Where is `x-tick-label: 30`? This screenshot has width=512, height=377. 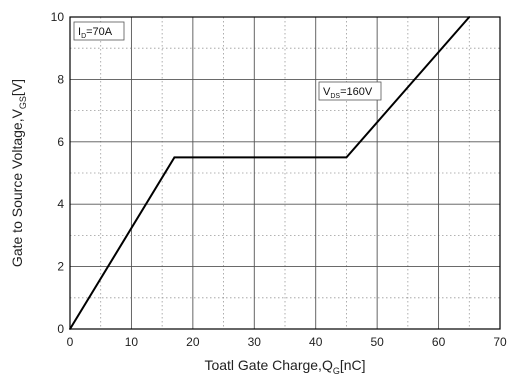
x-tick-label: 30 is located at coordinates (255, 342).